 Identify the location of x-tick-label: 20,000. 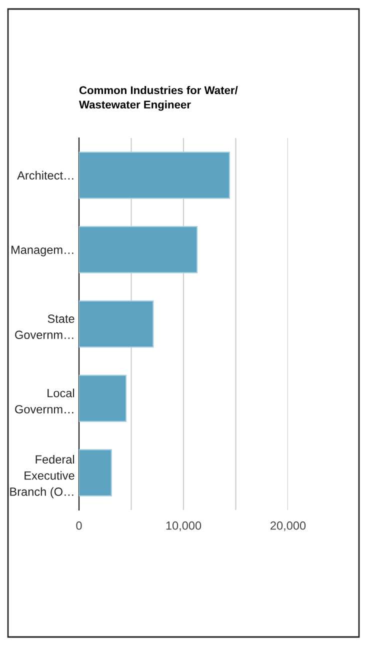
(288, 526).